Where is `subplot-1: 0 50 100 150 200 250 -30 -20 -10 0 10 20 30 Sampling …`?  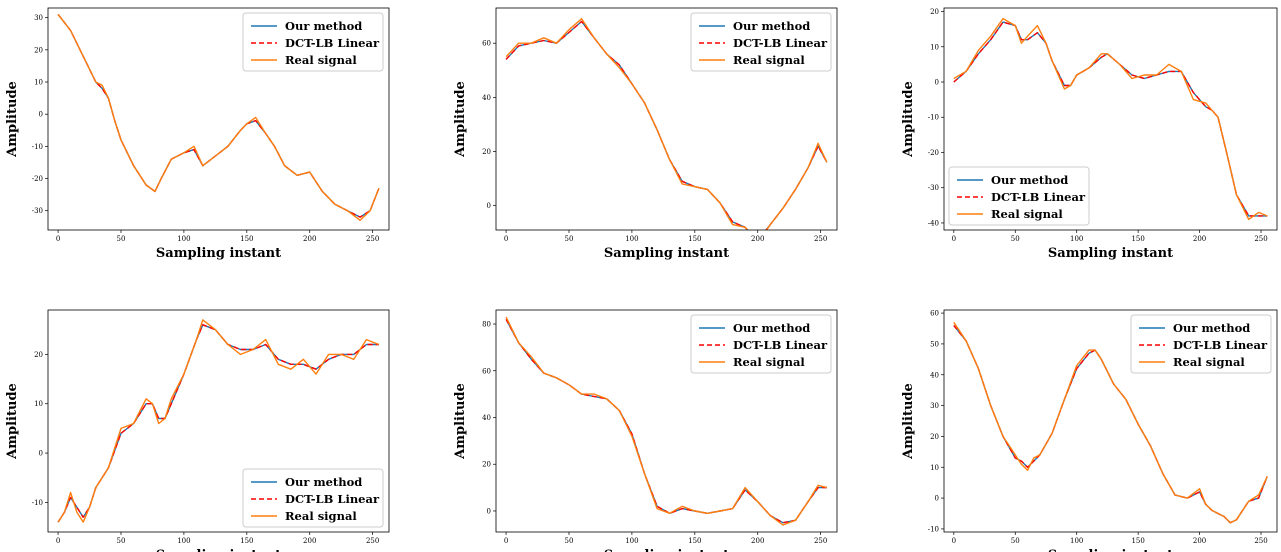 subplot-1: 0 50 100 150 200 250 -30 -20 -10 0 10 20 30 Sampling … is located at coordinates (197, 134).